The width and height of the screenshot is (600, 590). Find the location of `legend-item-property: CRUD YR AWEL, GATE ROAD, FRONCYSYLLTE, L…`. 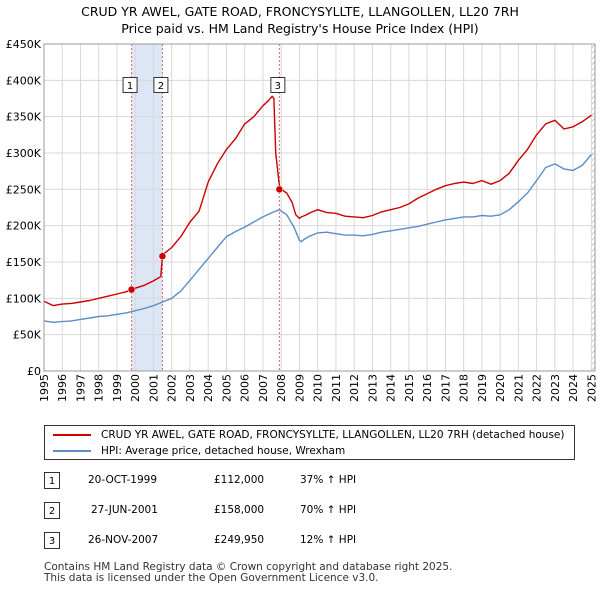

legend-item-property: CRUD YR AWEL, GATE ROAD, FRONCYSYLLTE, L… is located at coordinates (309, 435).